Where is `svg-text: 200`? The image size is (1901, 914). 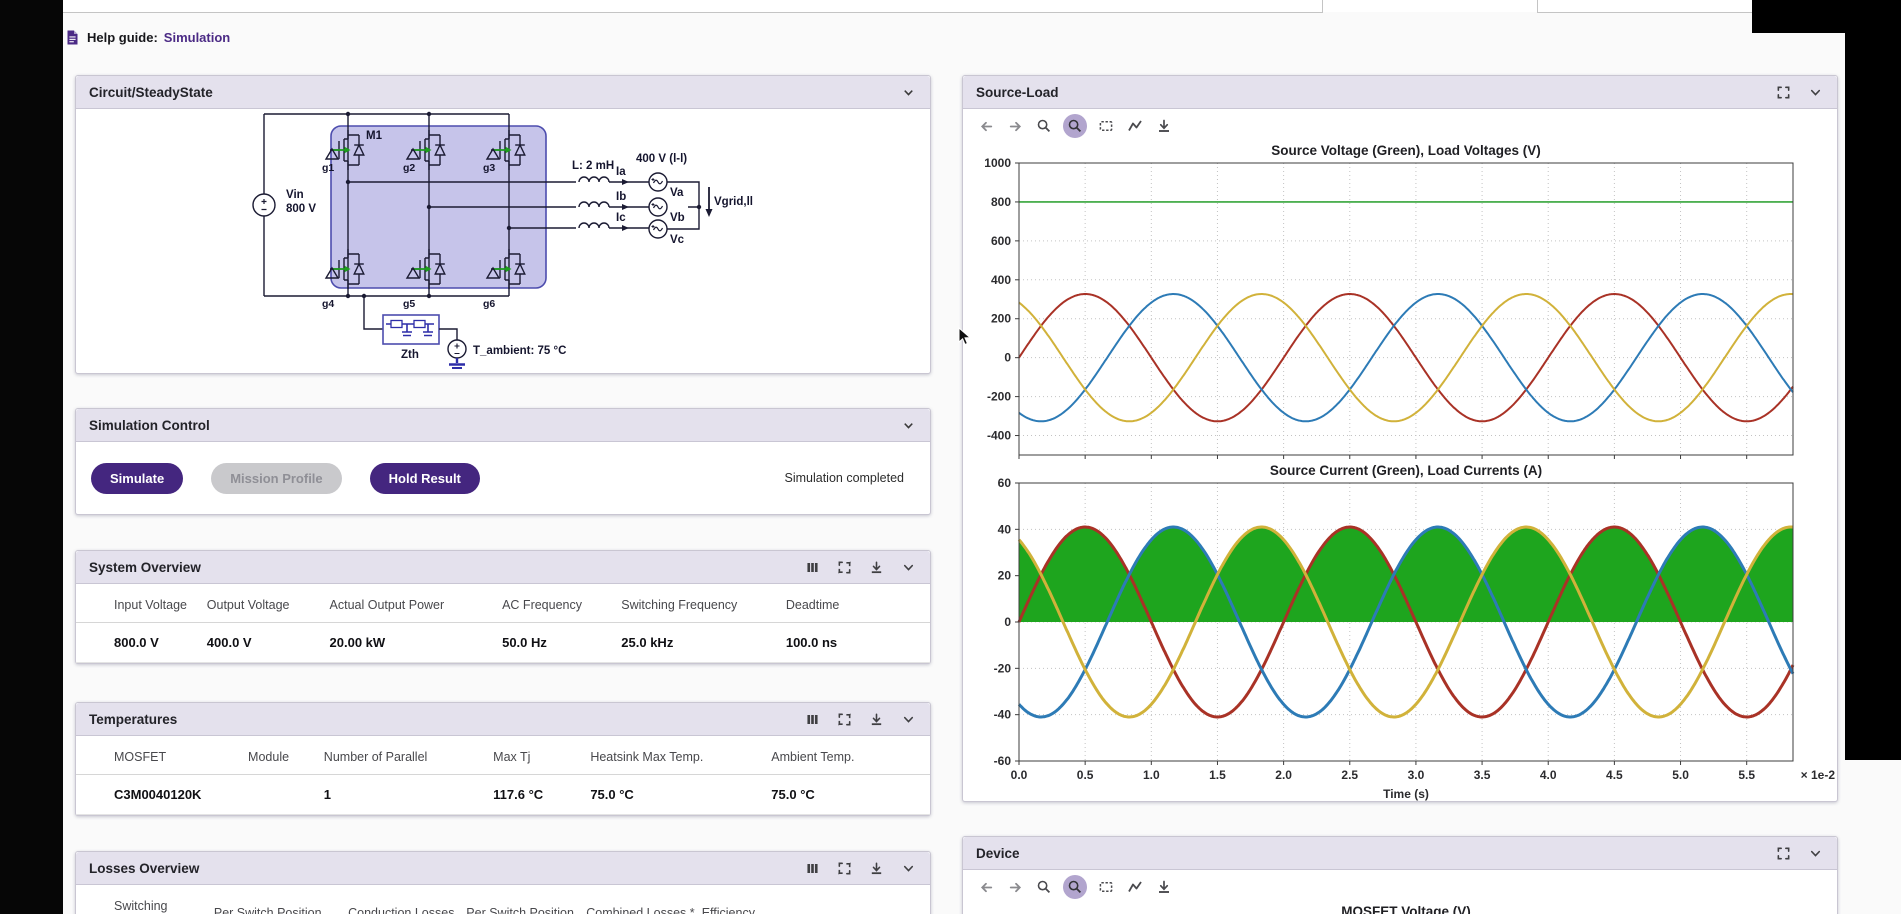 svg-text: 200 is located at coordinates (1001, 319).